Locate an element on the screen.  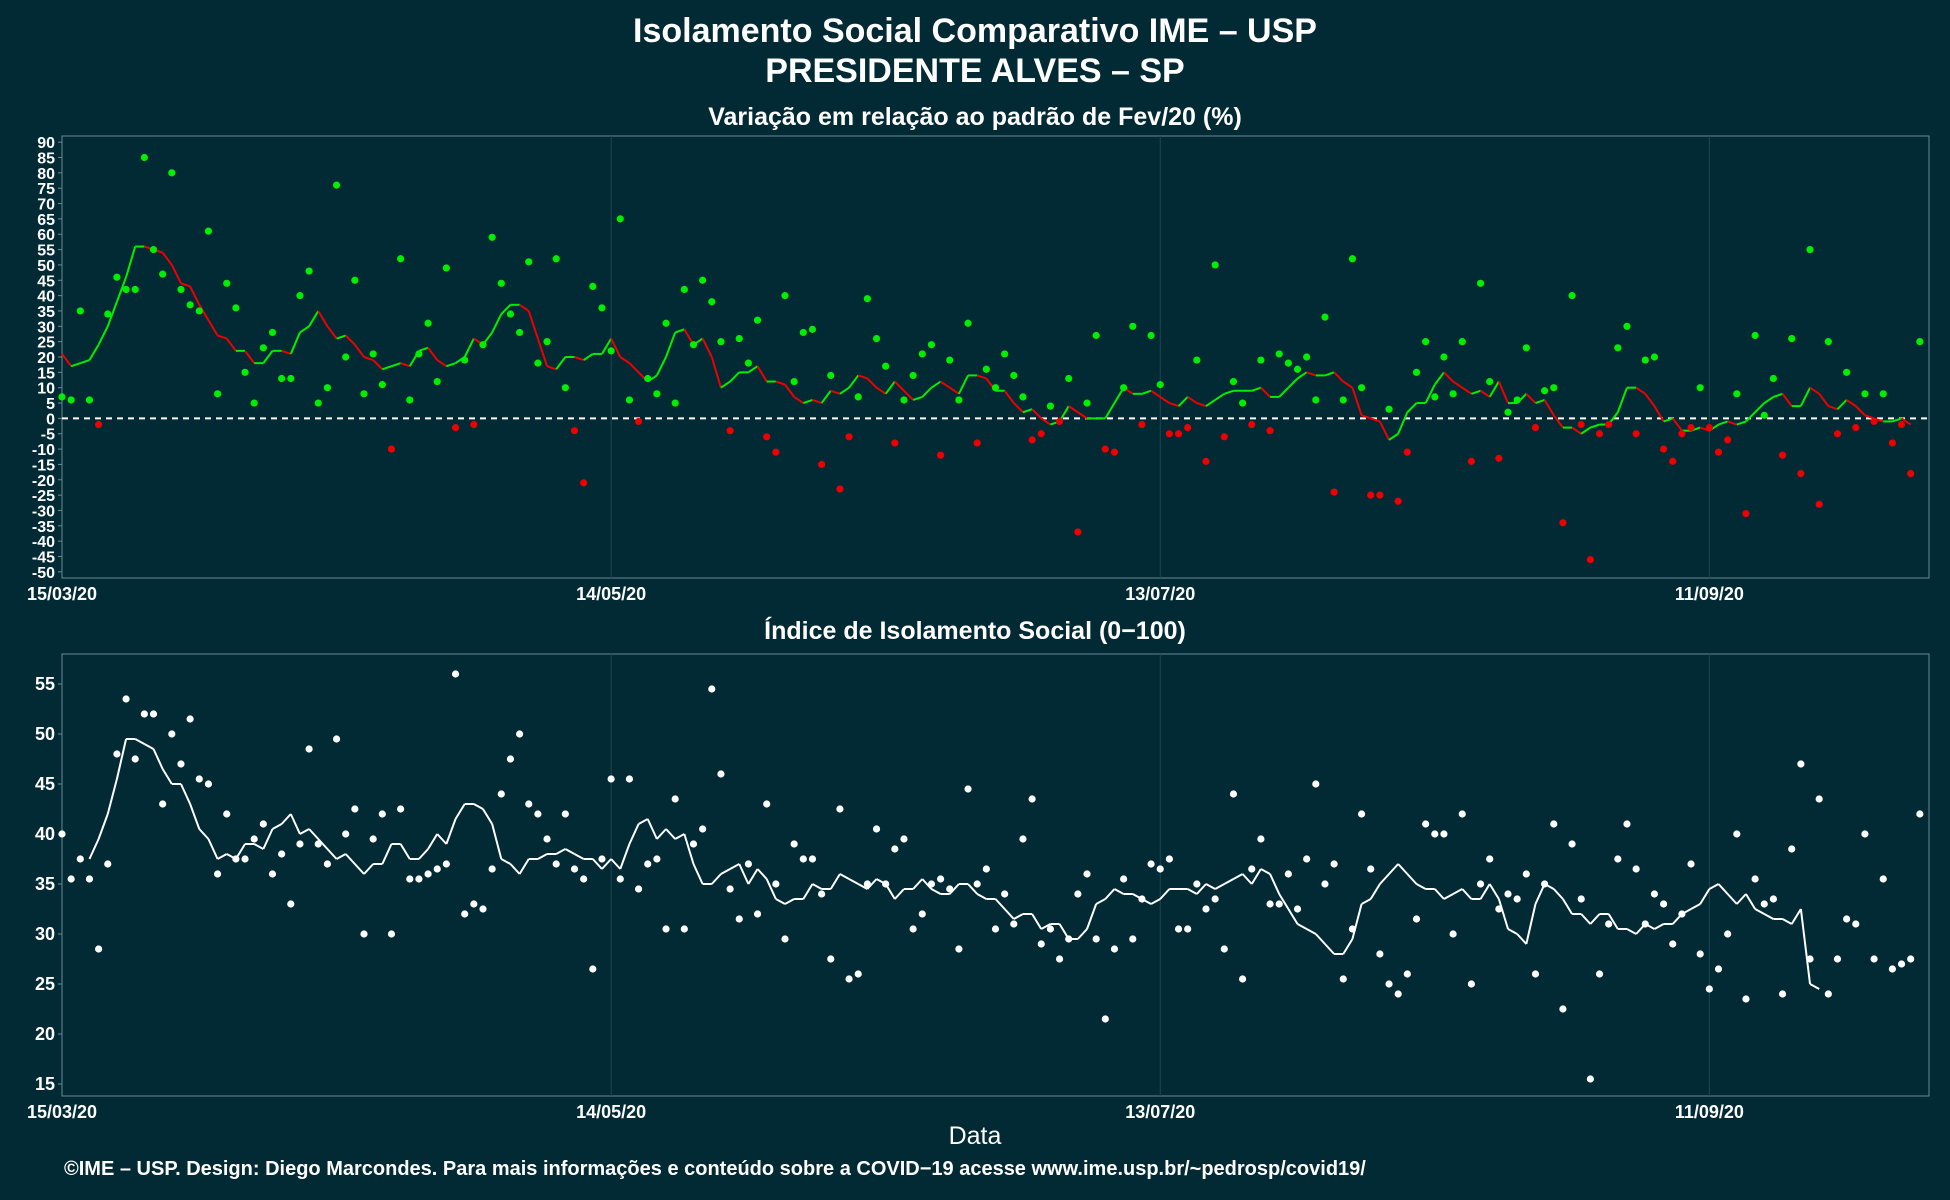
x-tick-label: 14/05/20 is located at coordinates (611, 1112).